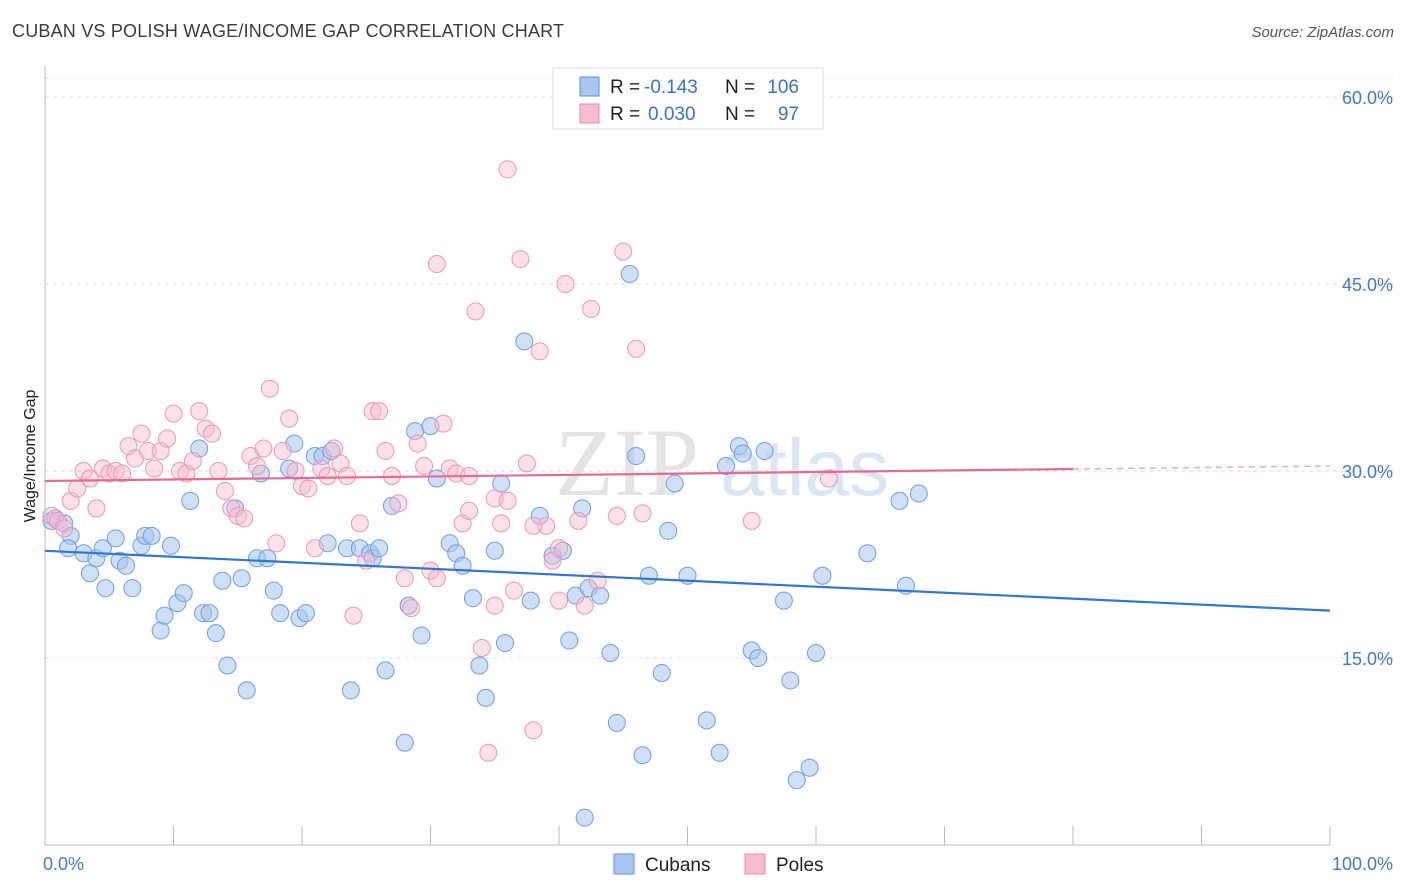  What do you see at coordinates (687, 580) in the screenshot?
I see `trend-line-cubans` at bounding box center [687, 580].